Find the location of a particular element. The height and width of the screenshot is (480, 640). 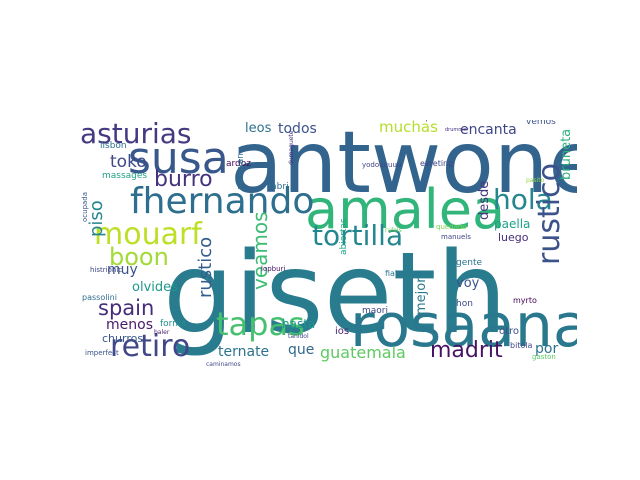

word-ocupada: ocupada is located at coordinates (85, 206).